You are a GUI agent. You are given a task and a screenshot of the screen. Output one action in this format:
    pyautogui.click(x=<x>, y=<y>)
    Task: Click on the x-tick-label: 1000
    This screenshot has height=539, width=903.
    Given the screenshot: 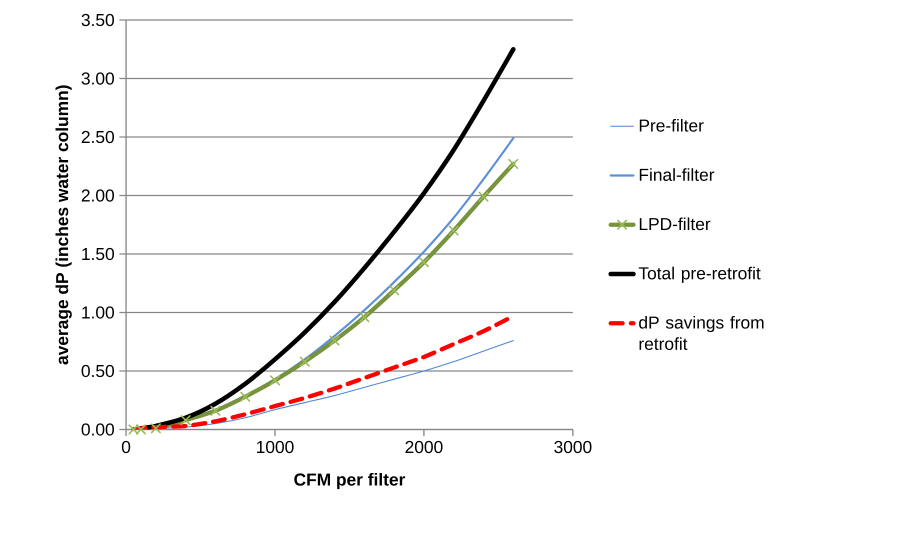 What is the action you would take?
    pyautogui.click(x=275, y=447)
    